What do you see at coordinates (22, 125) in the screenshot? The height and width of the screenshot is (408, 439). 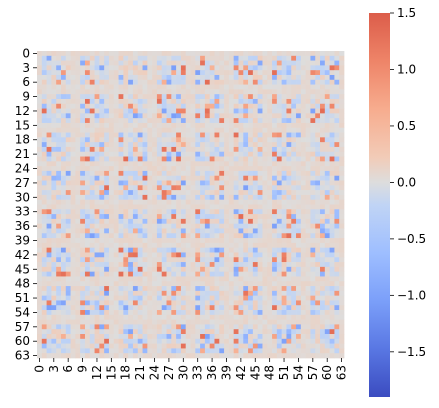 I see `y-tick-label: 15` at bounding box center [22, 125].